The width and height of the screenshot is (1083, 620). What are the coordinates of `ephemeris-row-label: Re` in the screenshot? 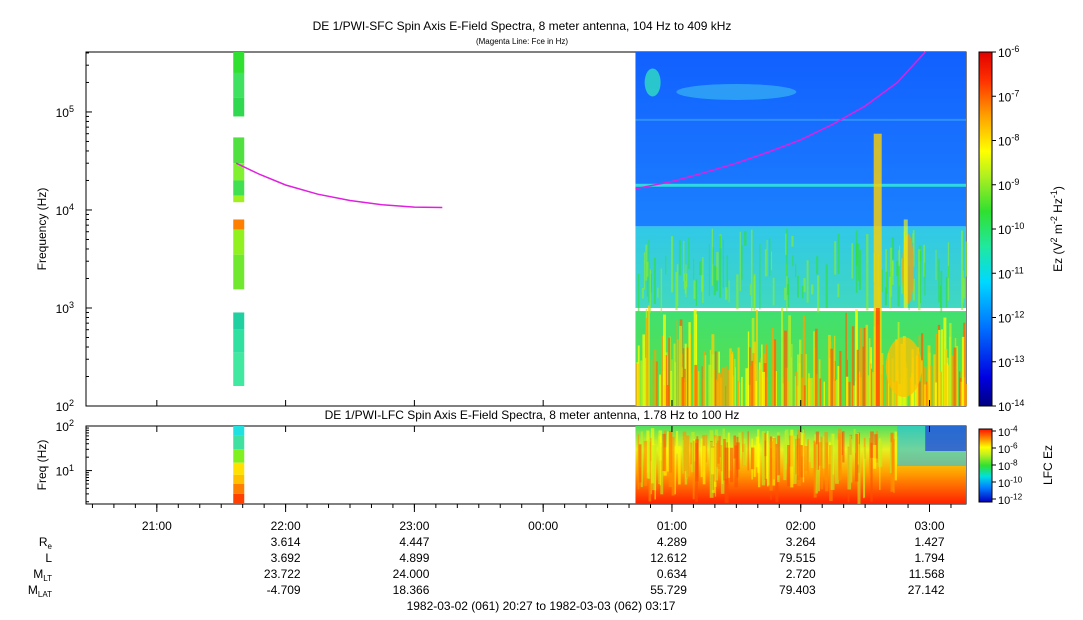 It's located at (46, 543).